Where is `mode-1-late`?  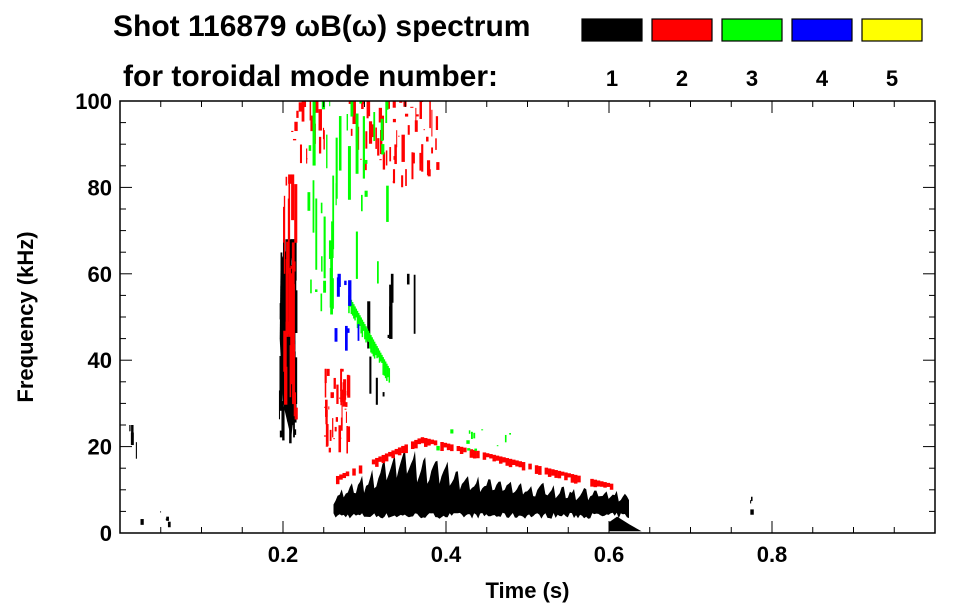
mode-1-late is located at coordinates (752, 505).